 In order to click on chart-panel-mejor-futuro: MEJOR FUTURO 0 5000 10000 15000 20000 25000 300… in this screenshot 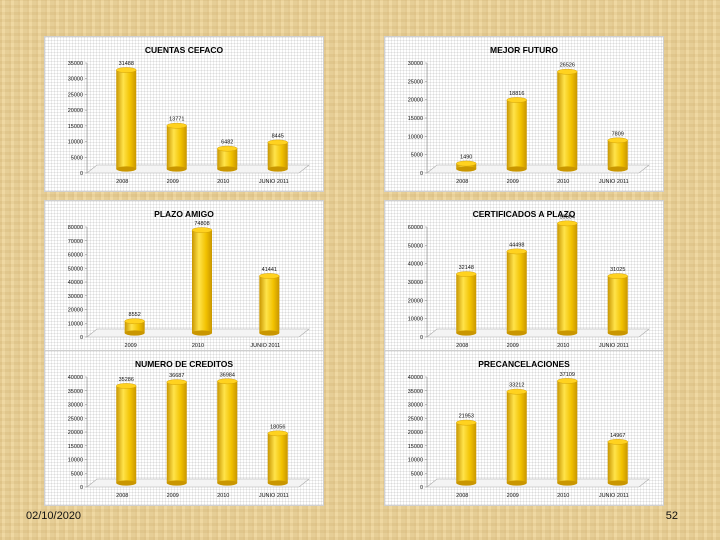, I will do `click(524, 114)`.